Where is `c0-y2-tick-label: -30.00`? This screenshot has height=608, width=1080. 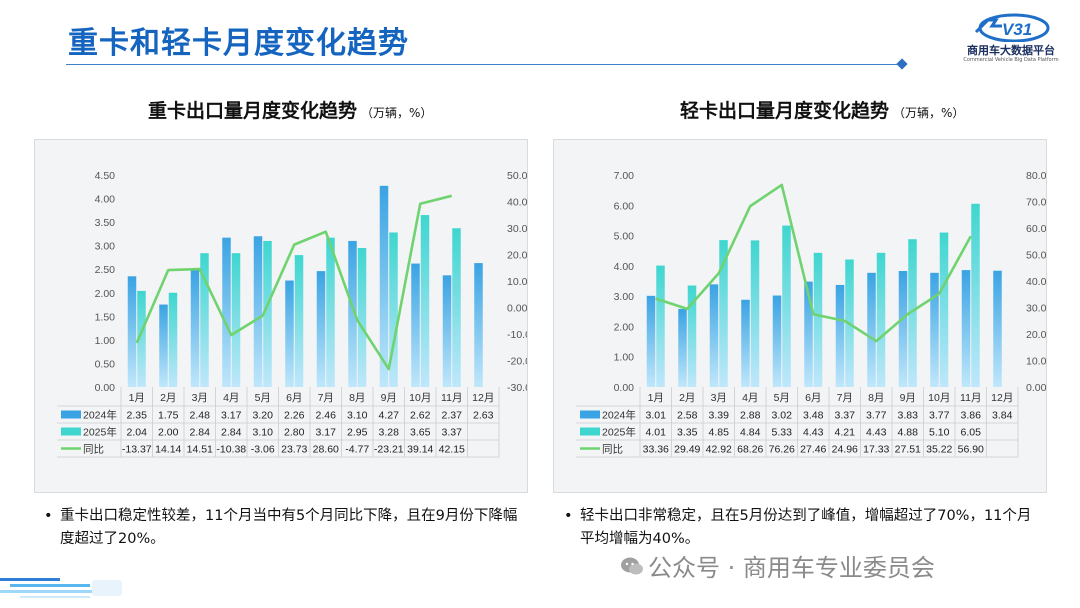 c0-y2-tick-label: -30.00 is located at coordinates (517, 388).